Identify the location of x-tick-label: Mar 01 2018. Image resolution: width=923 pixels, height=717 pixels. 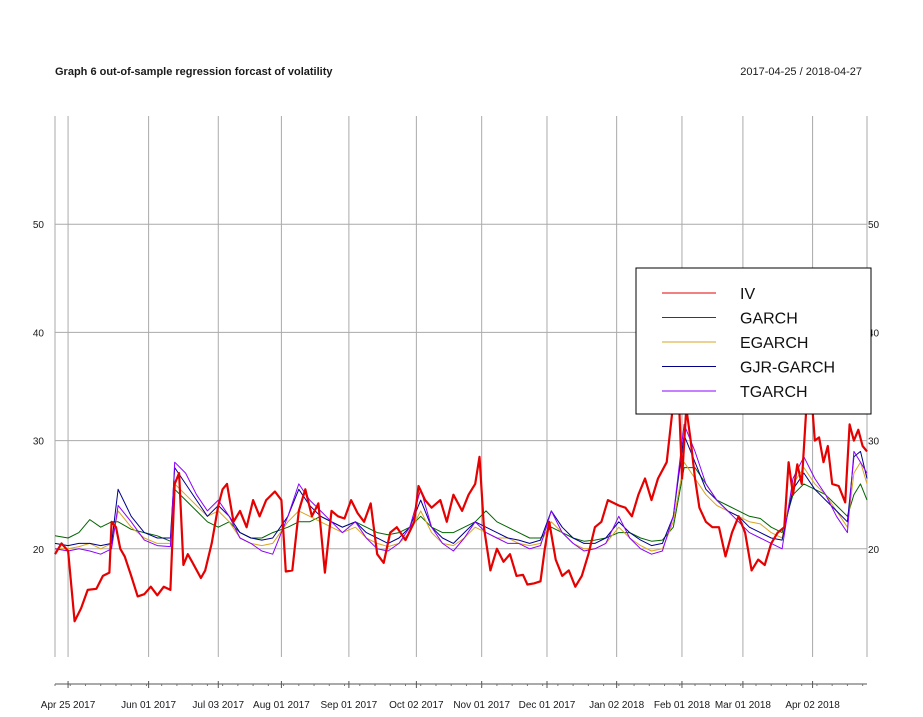
(743, 705).